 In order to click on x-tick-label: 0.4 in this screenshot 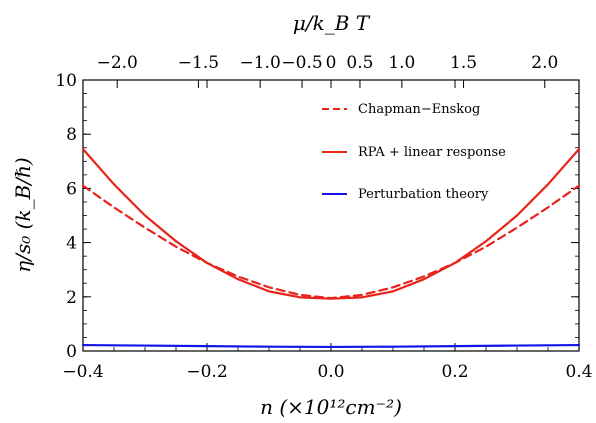, I will do `click(578, 372)`.